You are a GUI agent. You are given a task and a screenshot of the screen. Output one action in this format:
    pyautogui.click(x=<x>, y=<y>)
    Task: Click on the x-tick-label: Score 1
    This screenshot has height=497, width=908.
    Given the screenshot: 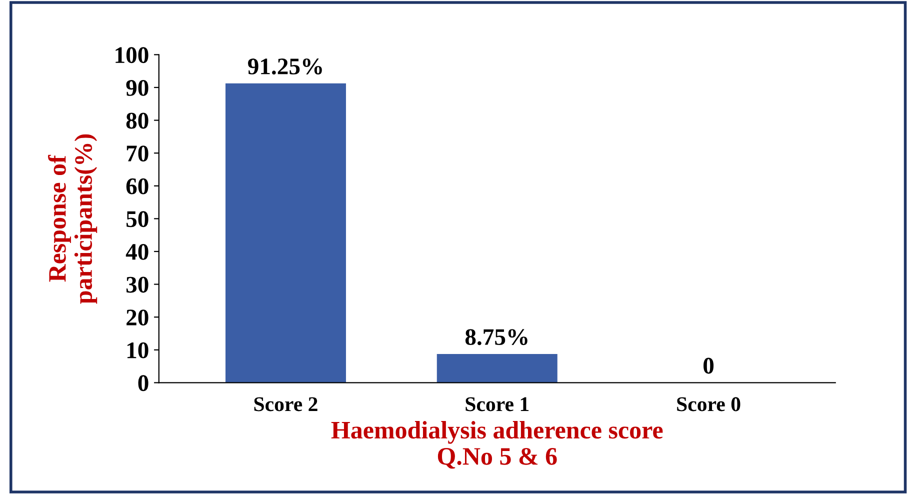 What is the action you would take?
    pyautogui.click(x=497, y=404)
    